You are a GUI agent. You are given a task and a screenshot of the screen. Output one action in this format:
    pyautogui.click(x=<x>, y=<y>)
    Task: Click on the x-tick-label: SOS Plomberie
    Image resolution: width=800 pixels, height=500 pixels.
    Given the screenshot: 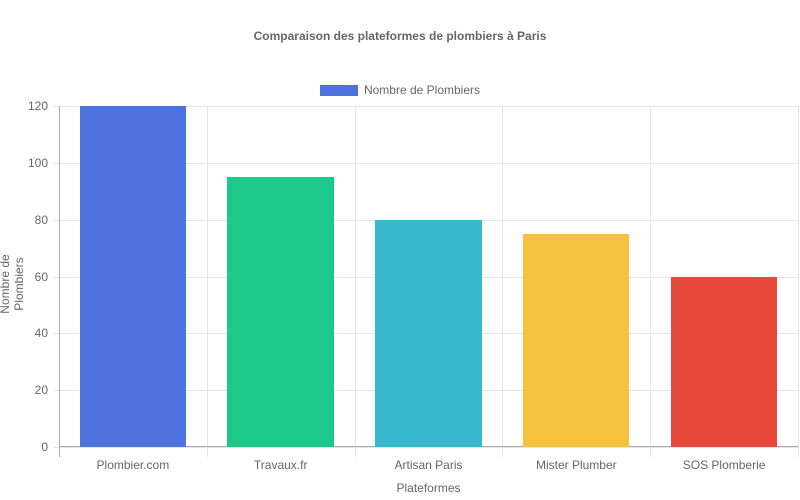 What is the action you would take?
    pyautogui.click(x=724, y=465)
    